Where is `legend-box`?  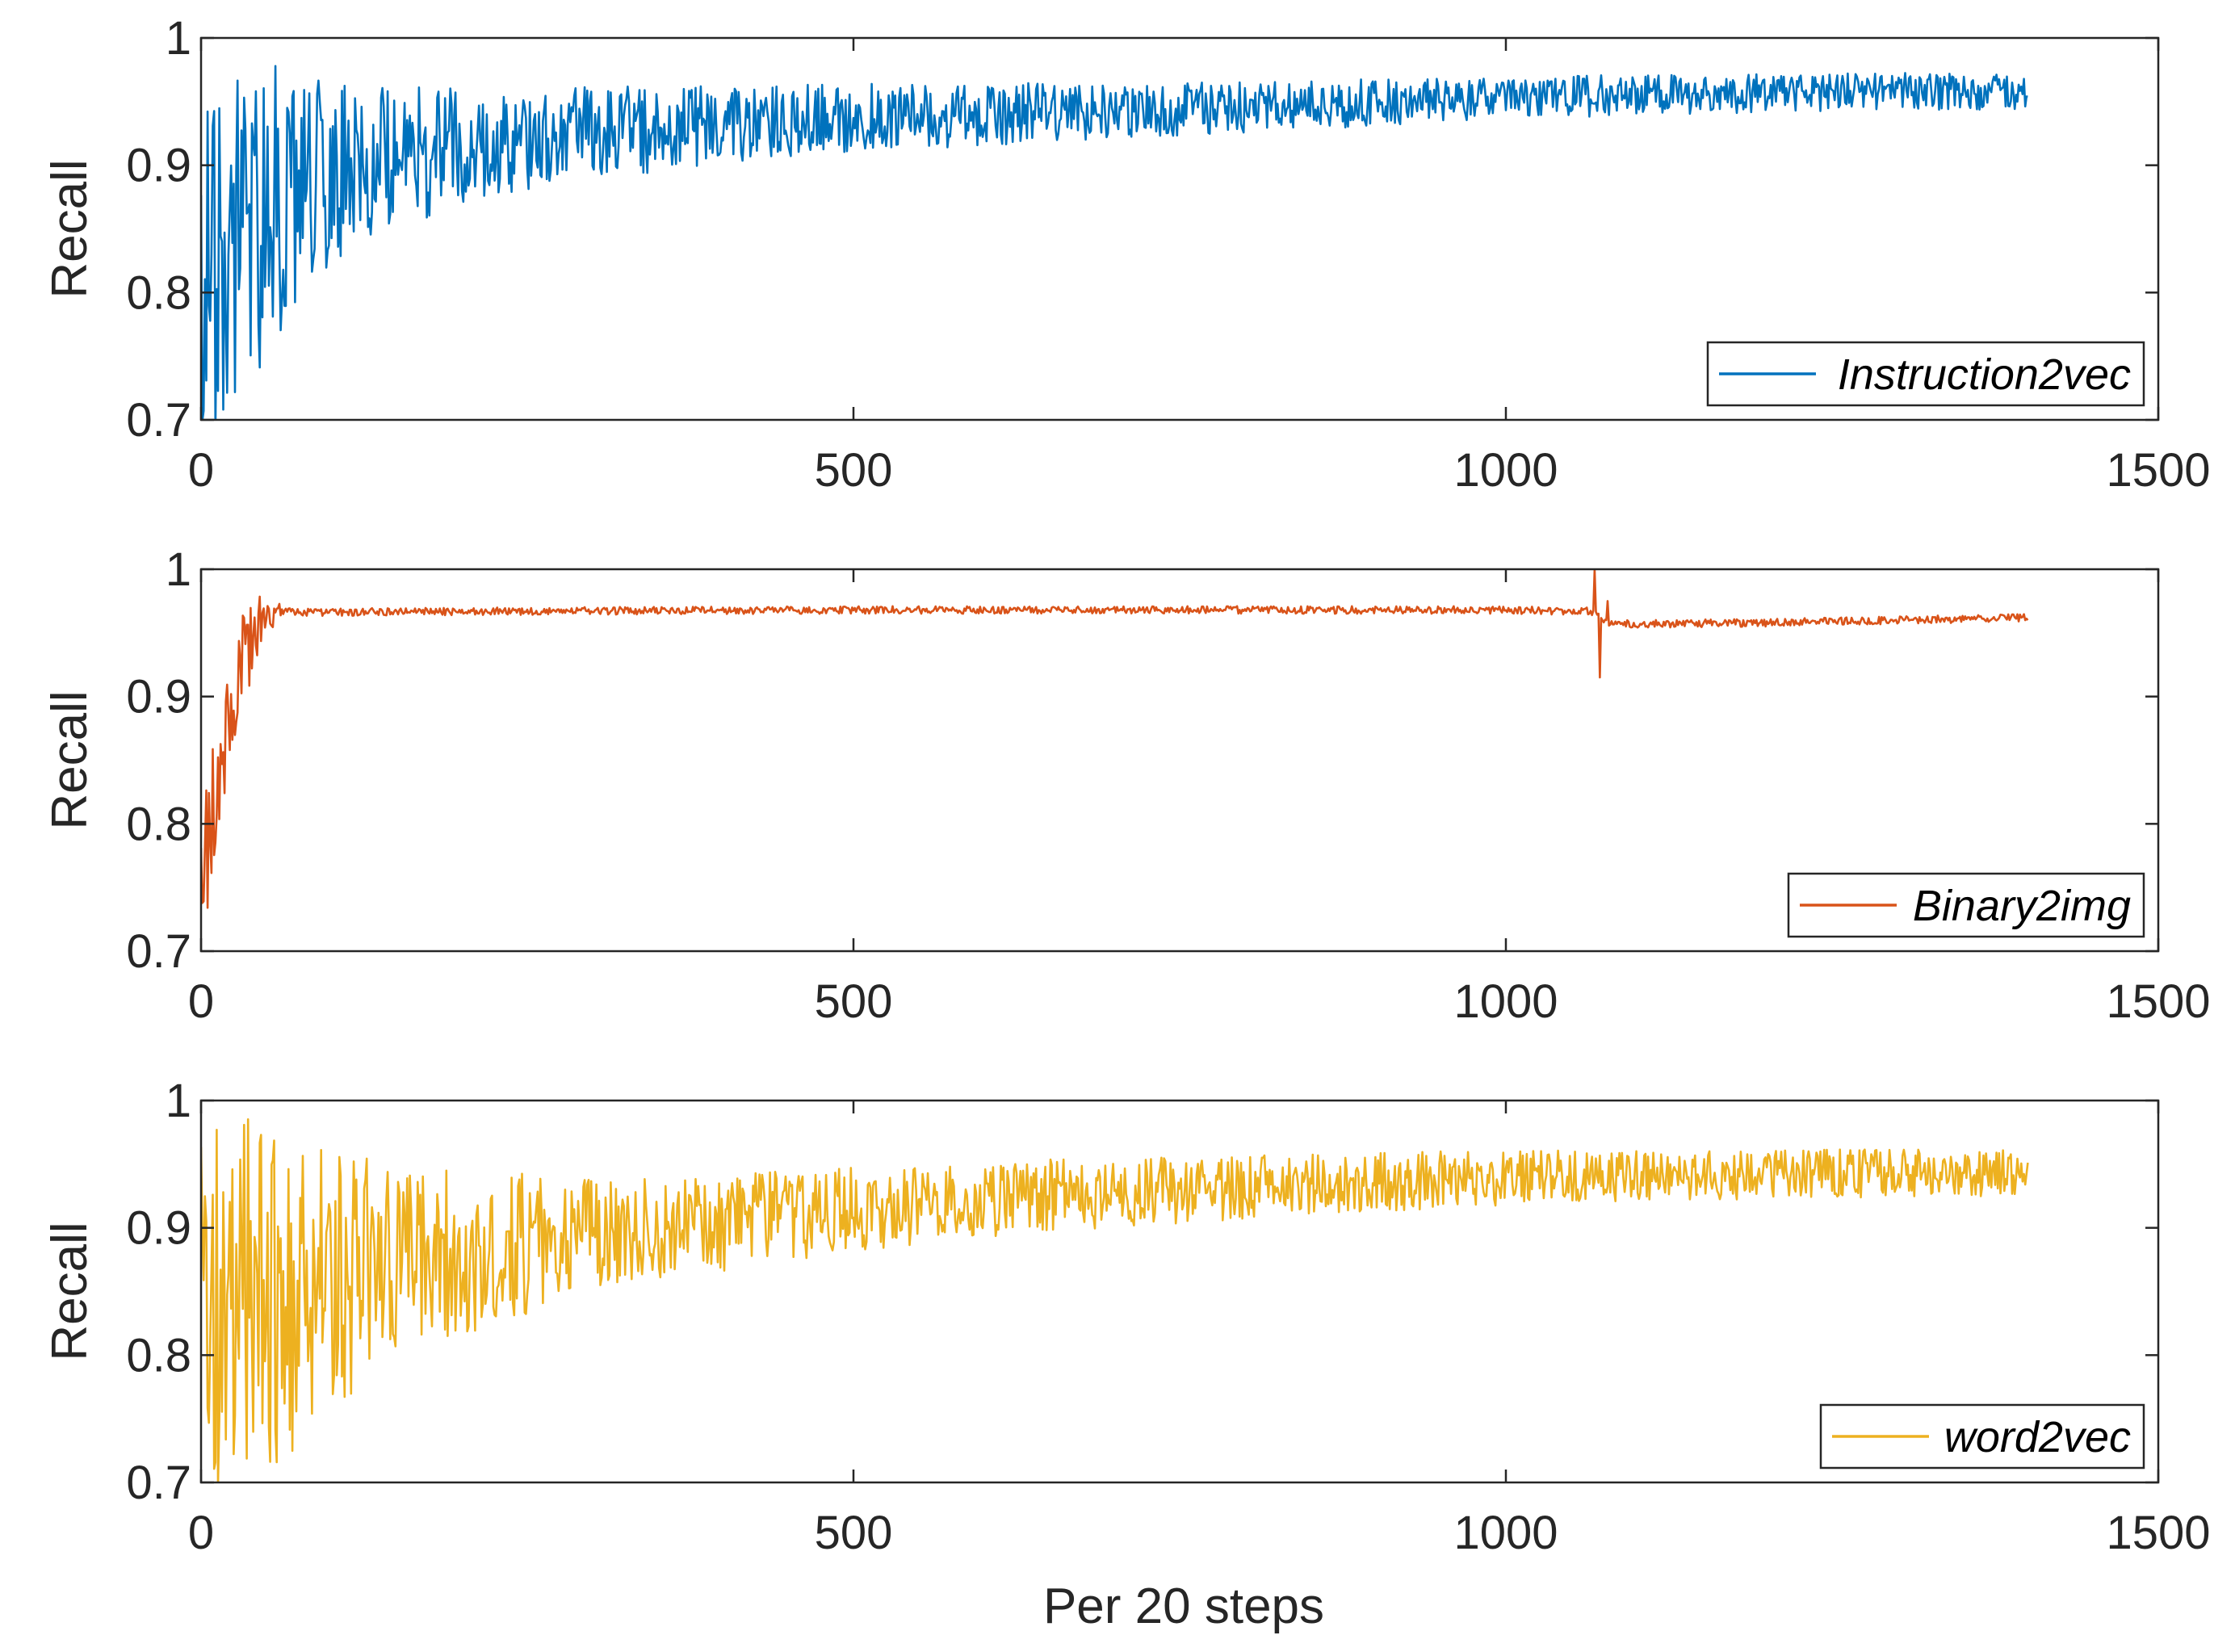 legend-box is located at coordinates (1966, 905).